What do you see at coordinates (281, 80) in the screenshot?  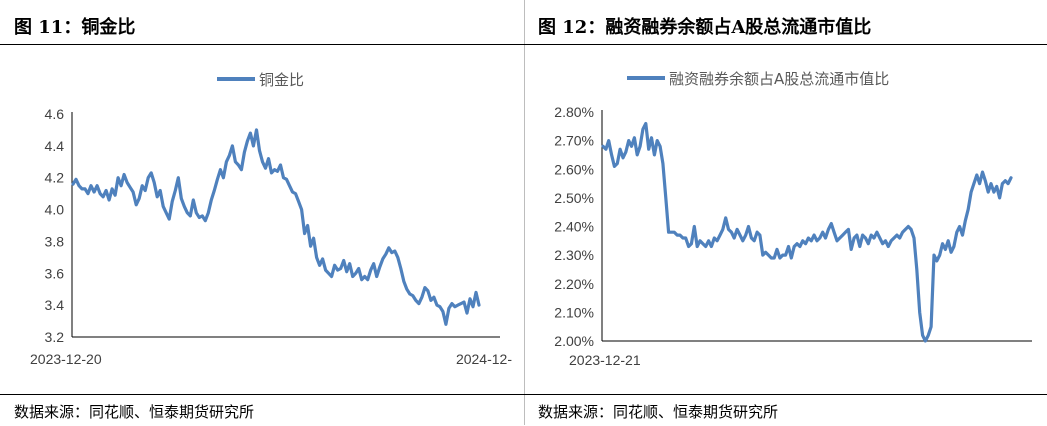 I see `legend-label: 铜金比` at bounding box center [281, 80].